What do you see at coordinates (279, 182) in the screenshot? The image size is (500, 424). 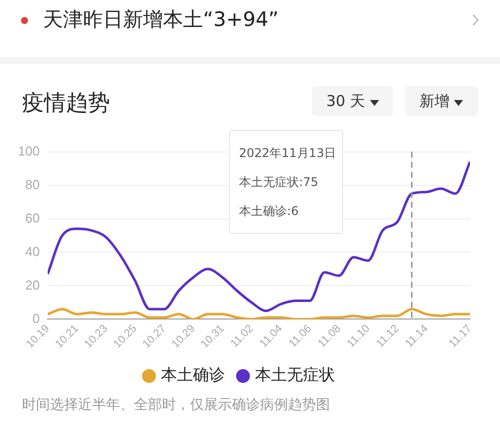 I see `annotation: 本土无症状:75` at bounding box center [279, 182].